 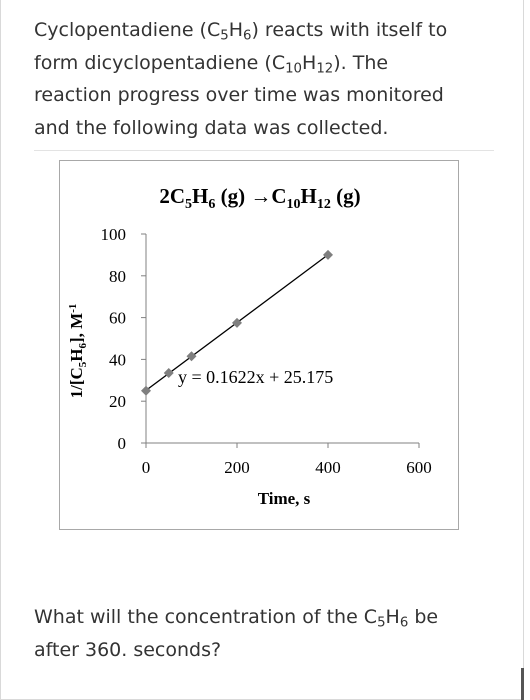 What do you see at coordinates (146, 467) in the screenshot?
I see `x-tick-label: 0` at bounding box center [146, 467].